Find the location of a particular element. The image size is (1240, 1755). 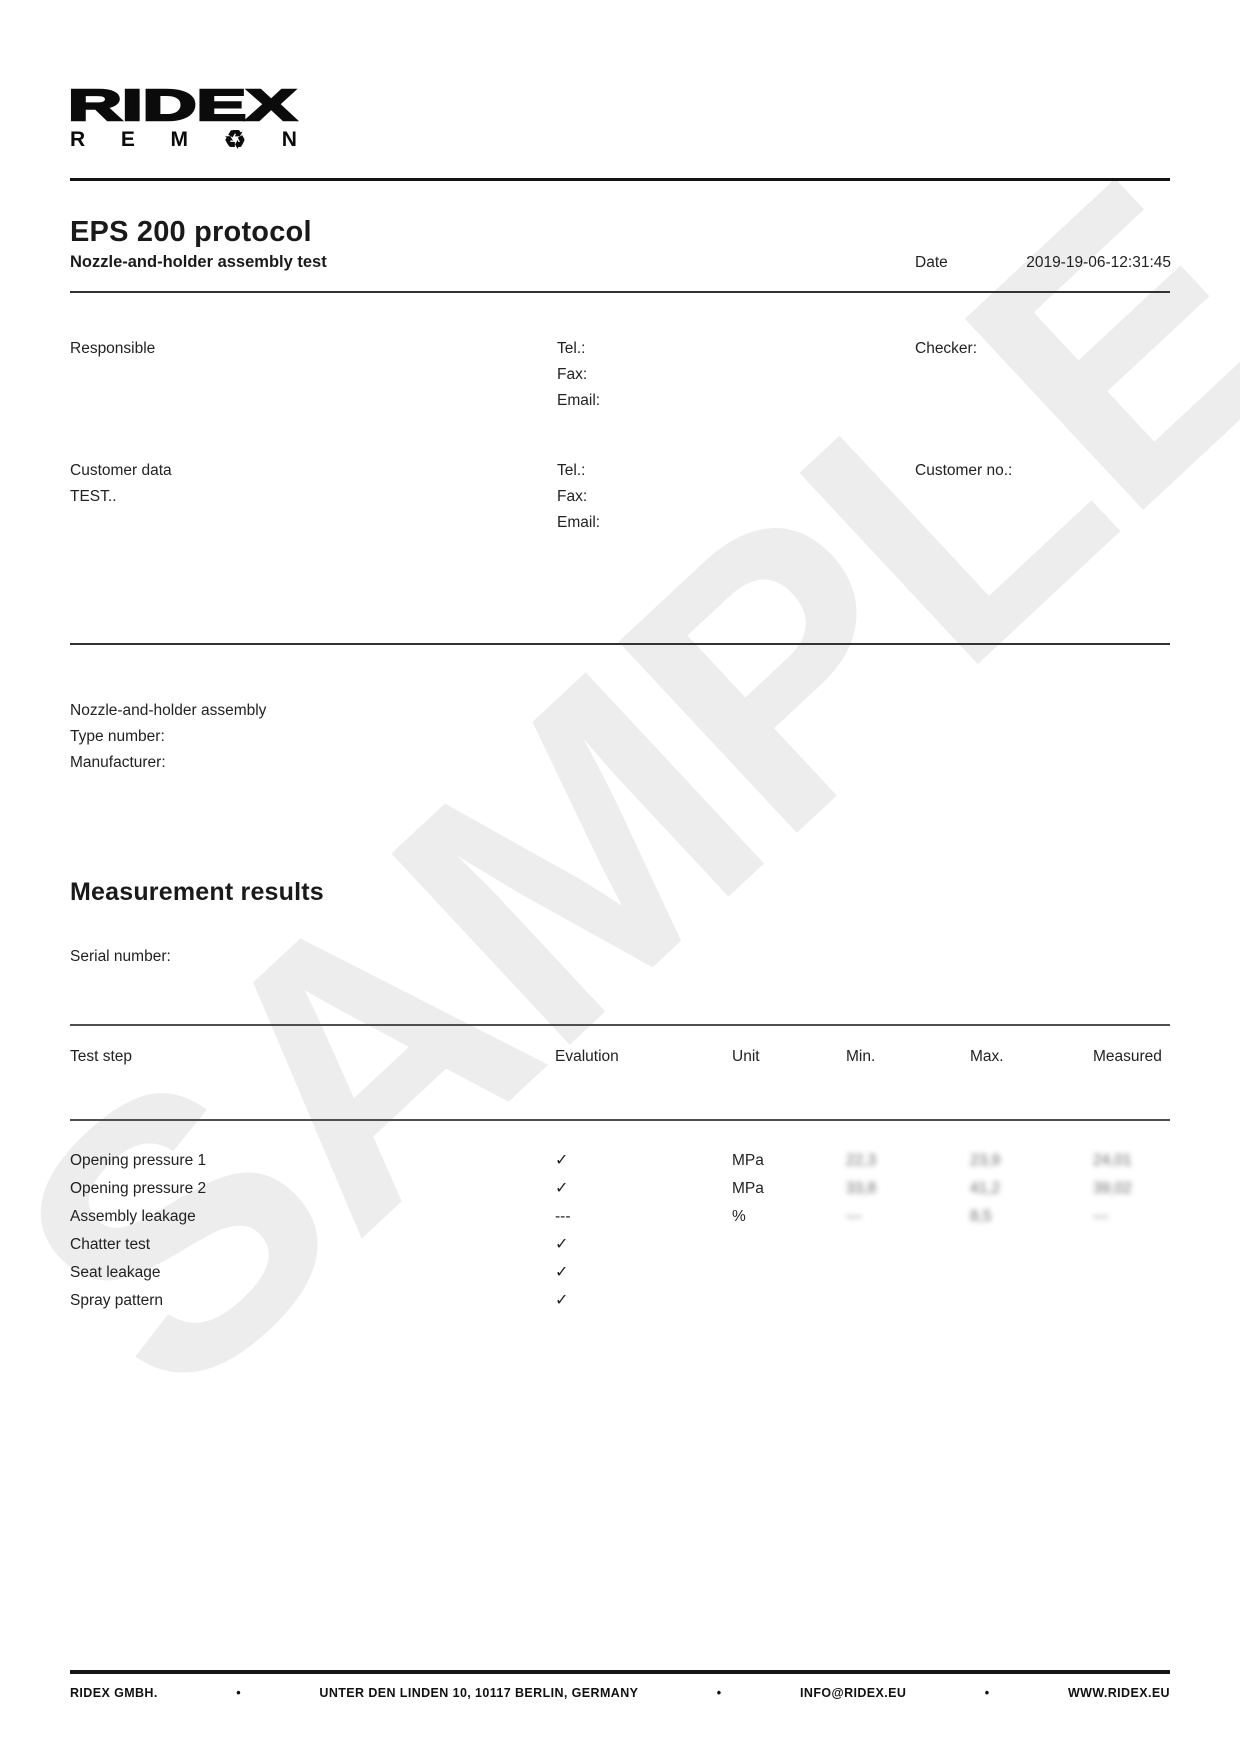

table-row: Opening pressure 1 ✓ MPa 22,3 23,9 24,01 is located at coordinates (620, 1164).